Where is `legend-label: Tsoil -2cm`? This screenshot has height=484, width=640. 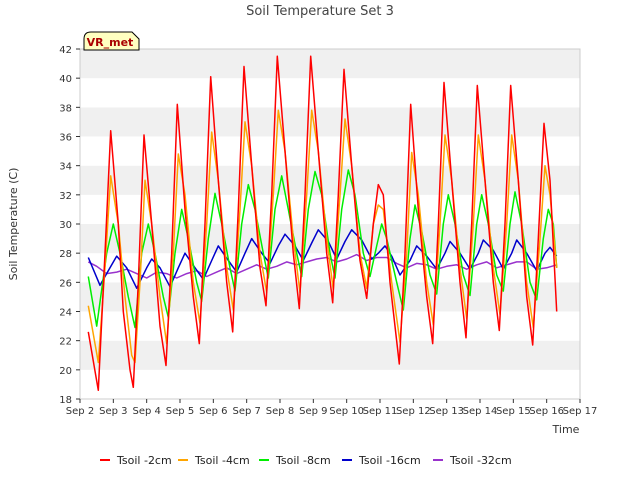 legend-label: Tsoil -2cm is located at coordinates (144, 460).